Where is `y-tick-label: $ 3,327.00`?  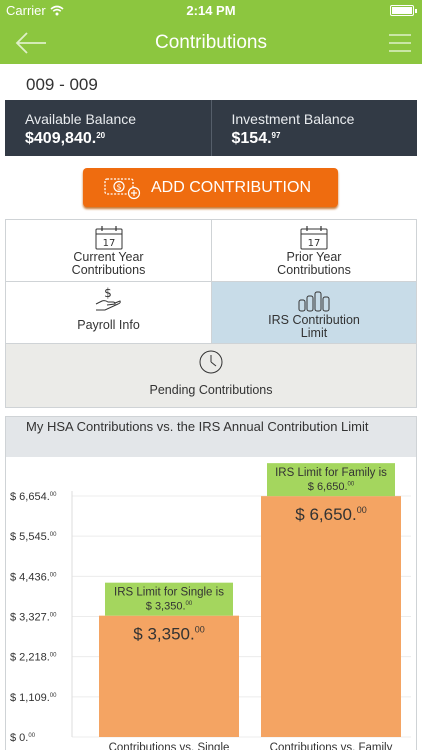 y-tick-label: $ 3,327.00 is located at coordinates (33, 618).